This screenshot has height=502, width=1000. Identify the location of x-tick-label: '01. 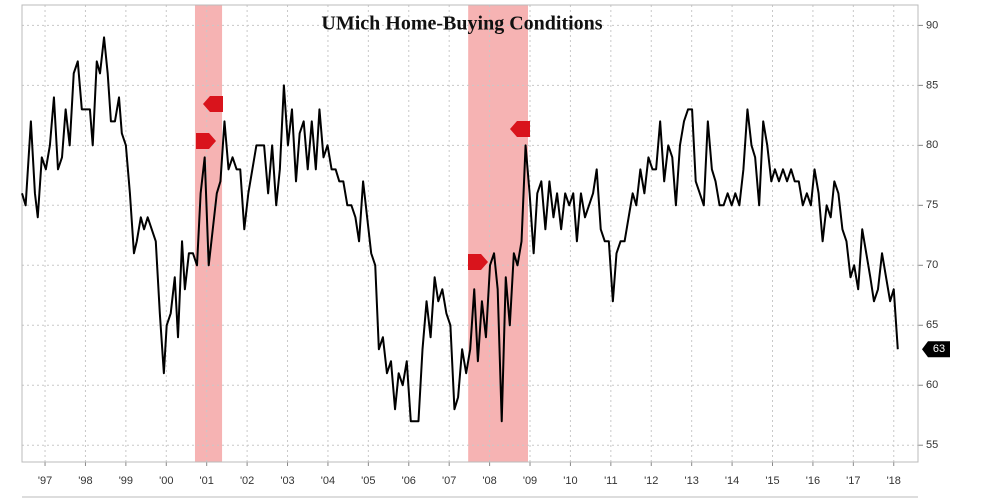
(207, 481).